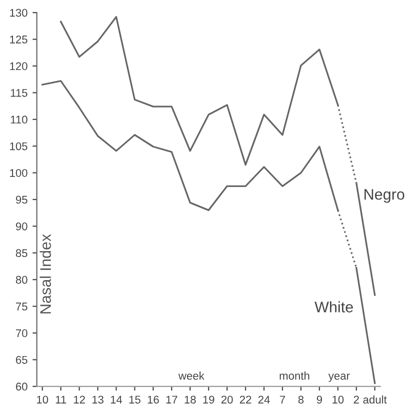 This screenshot has height=420, width=409. I want to click on y-tick-label: 125, so click(19, 40).